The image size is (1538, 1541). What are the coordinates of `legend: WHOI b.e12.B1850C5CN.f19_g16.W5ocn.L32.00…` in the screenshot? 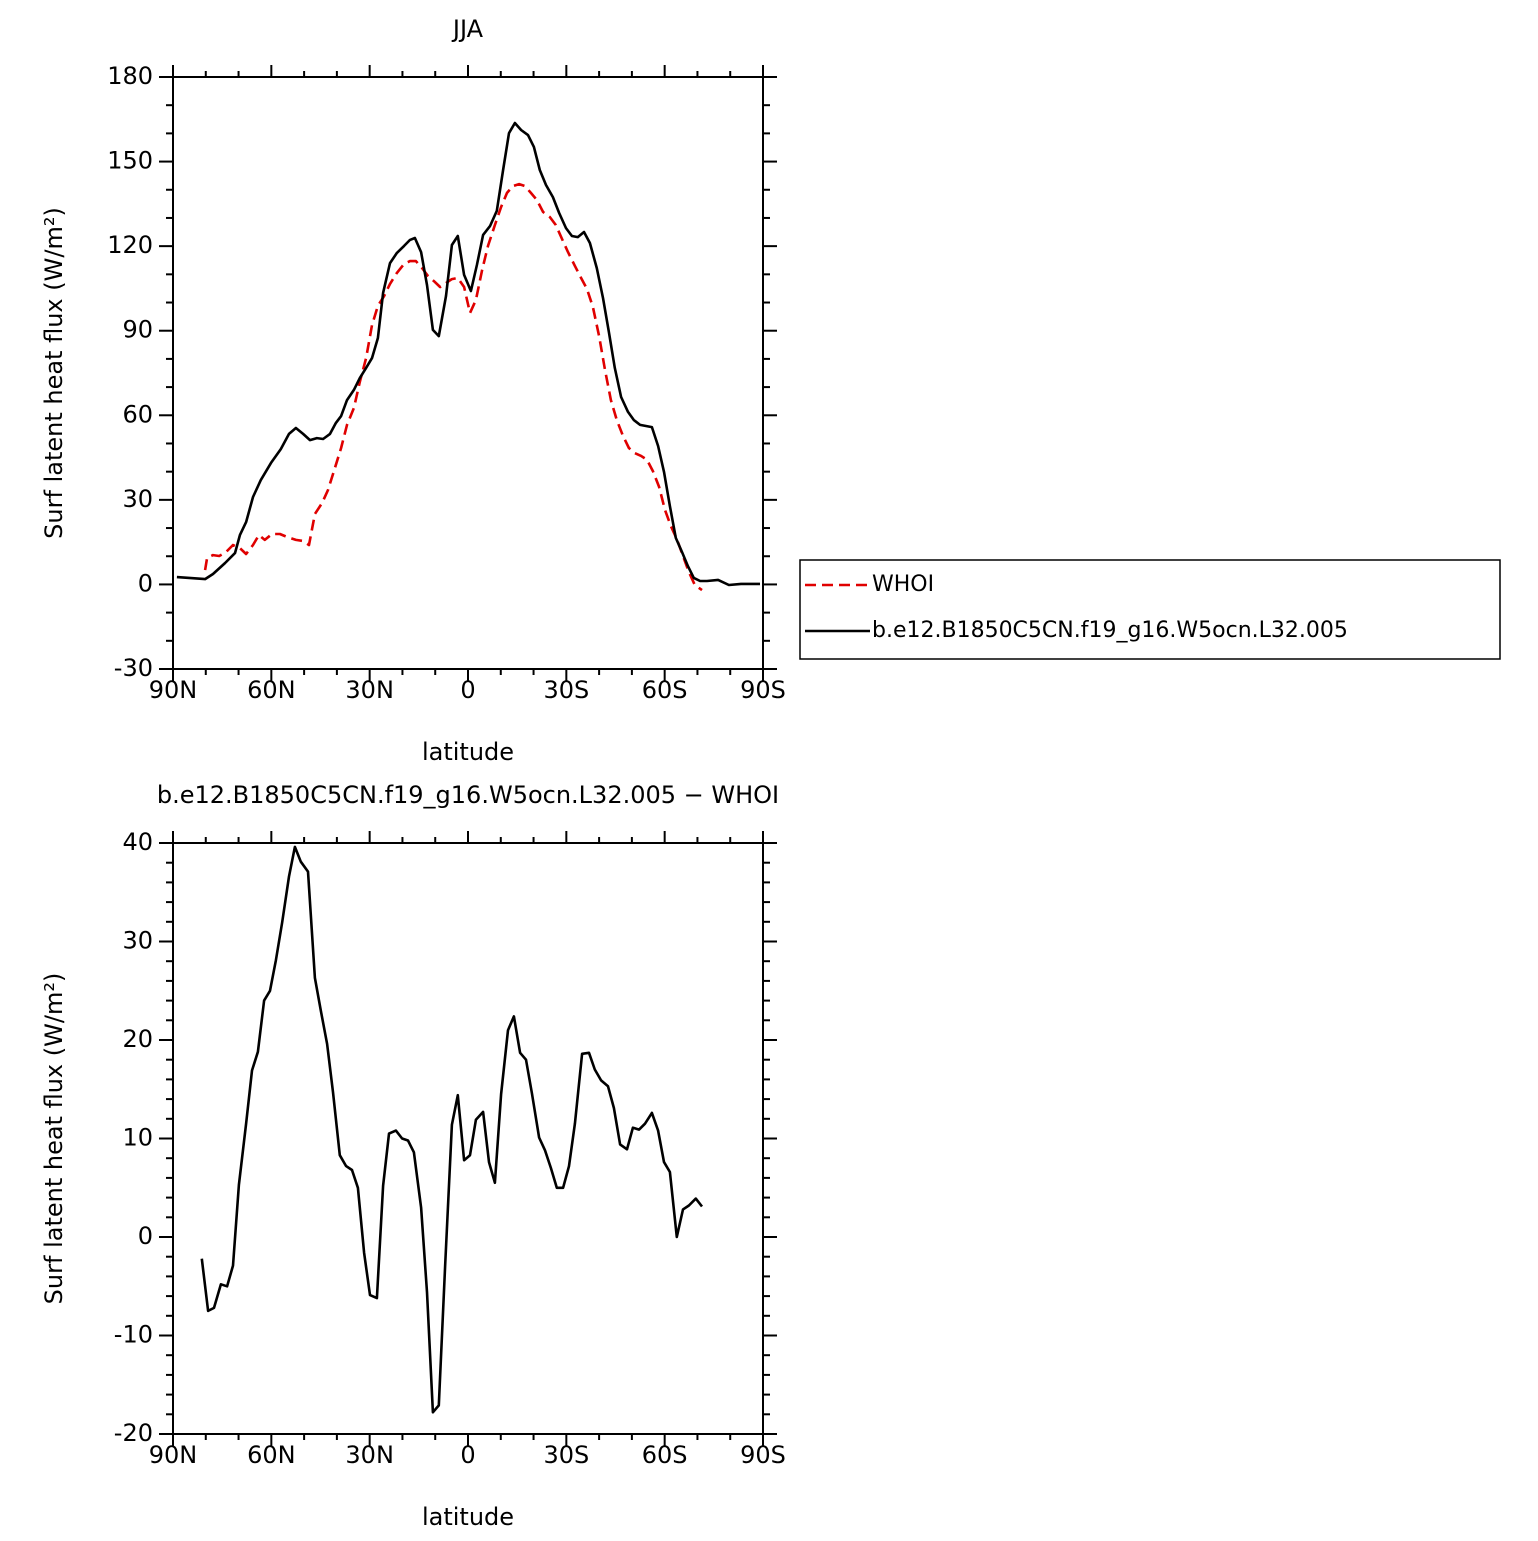 It's located at (1150, 609).